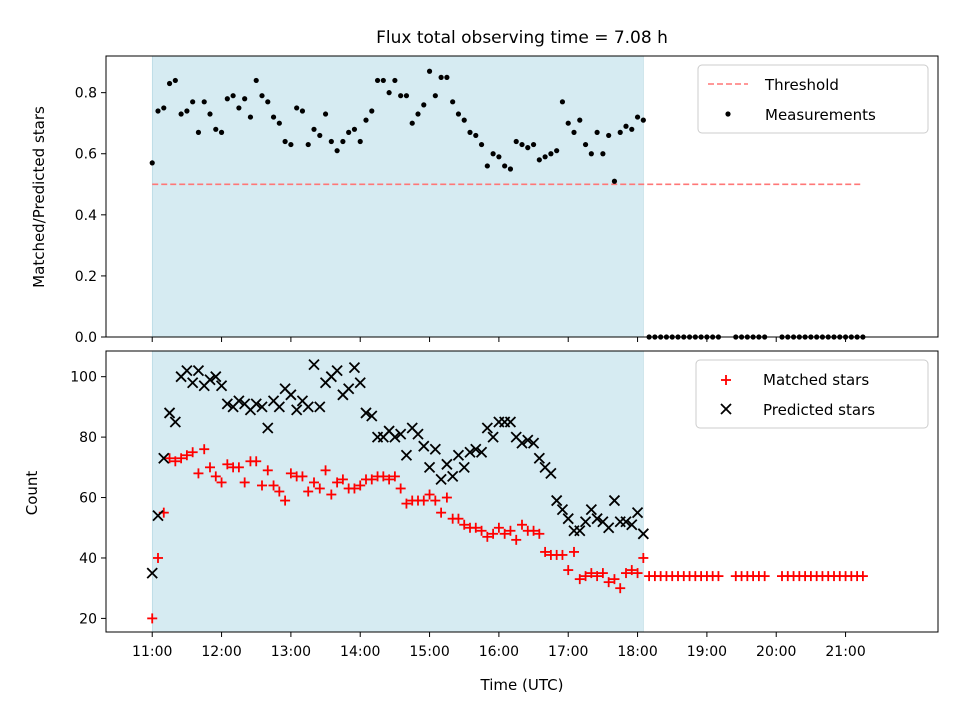  What do you see at coordinates (728, 114) in the screenshot?
I see `legend-measurements-swatch` at bounding box center [728, 114].